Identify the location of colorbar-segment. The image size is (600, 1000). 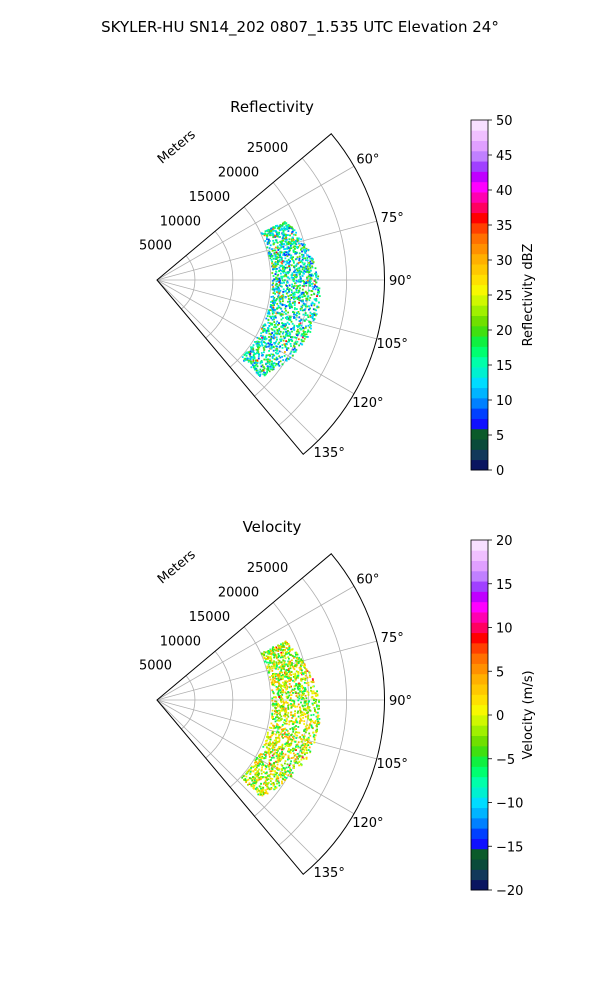
(479, 125).